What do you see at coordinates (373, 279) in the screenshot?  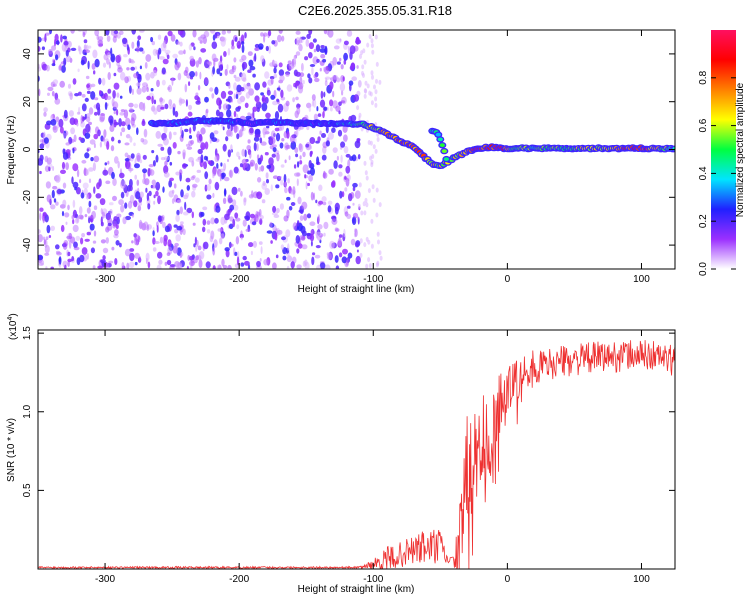 I see `x-tick-label: -100` at bounding box center [373, 279].